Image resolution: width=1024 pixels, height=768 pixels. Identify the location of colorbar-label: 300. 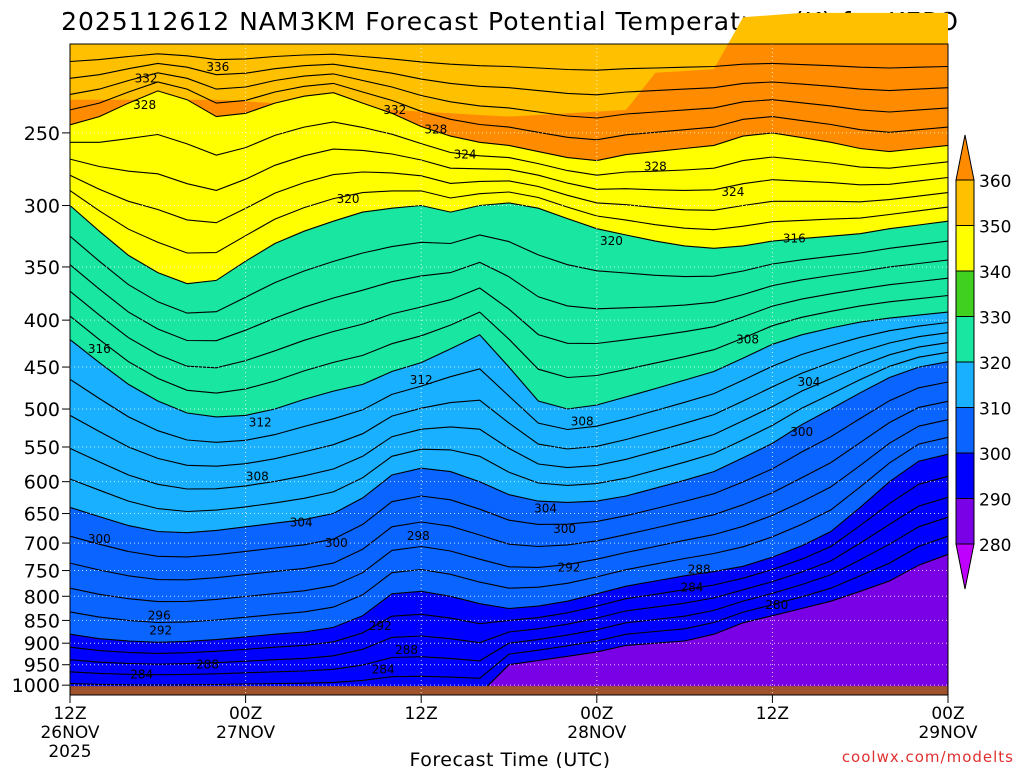
(995, 455).